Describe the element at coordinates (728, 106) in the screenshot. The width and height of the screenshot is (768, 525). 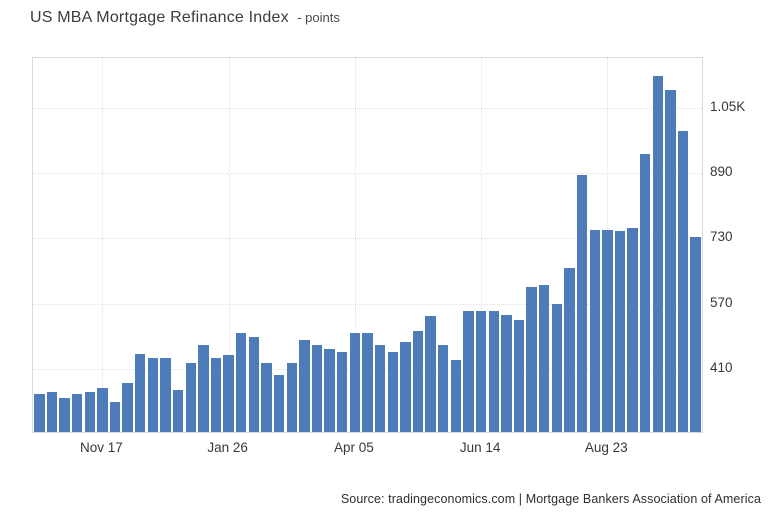
I see `y-tick-label: 1.05K` at that location.